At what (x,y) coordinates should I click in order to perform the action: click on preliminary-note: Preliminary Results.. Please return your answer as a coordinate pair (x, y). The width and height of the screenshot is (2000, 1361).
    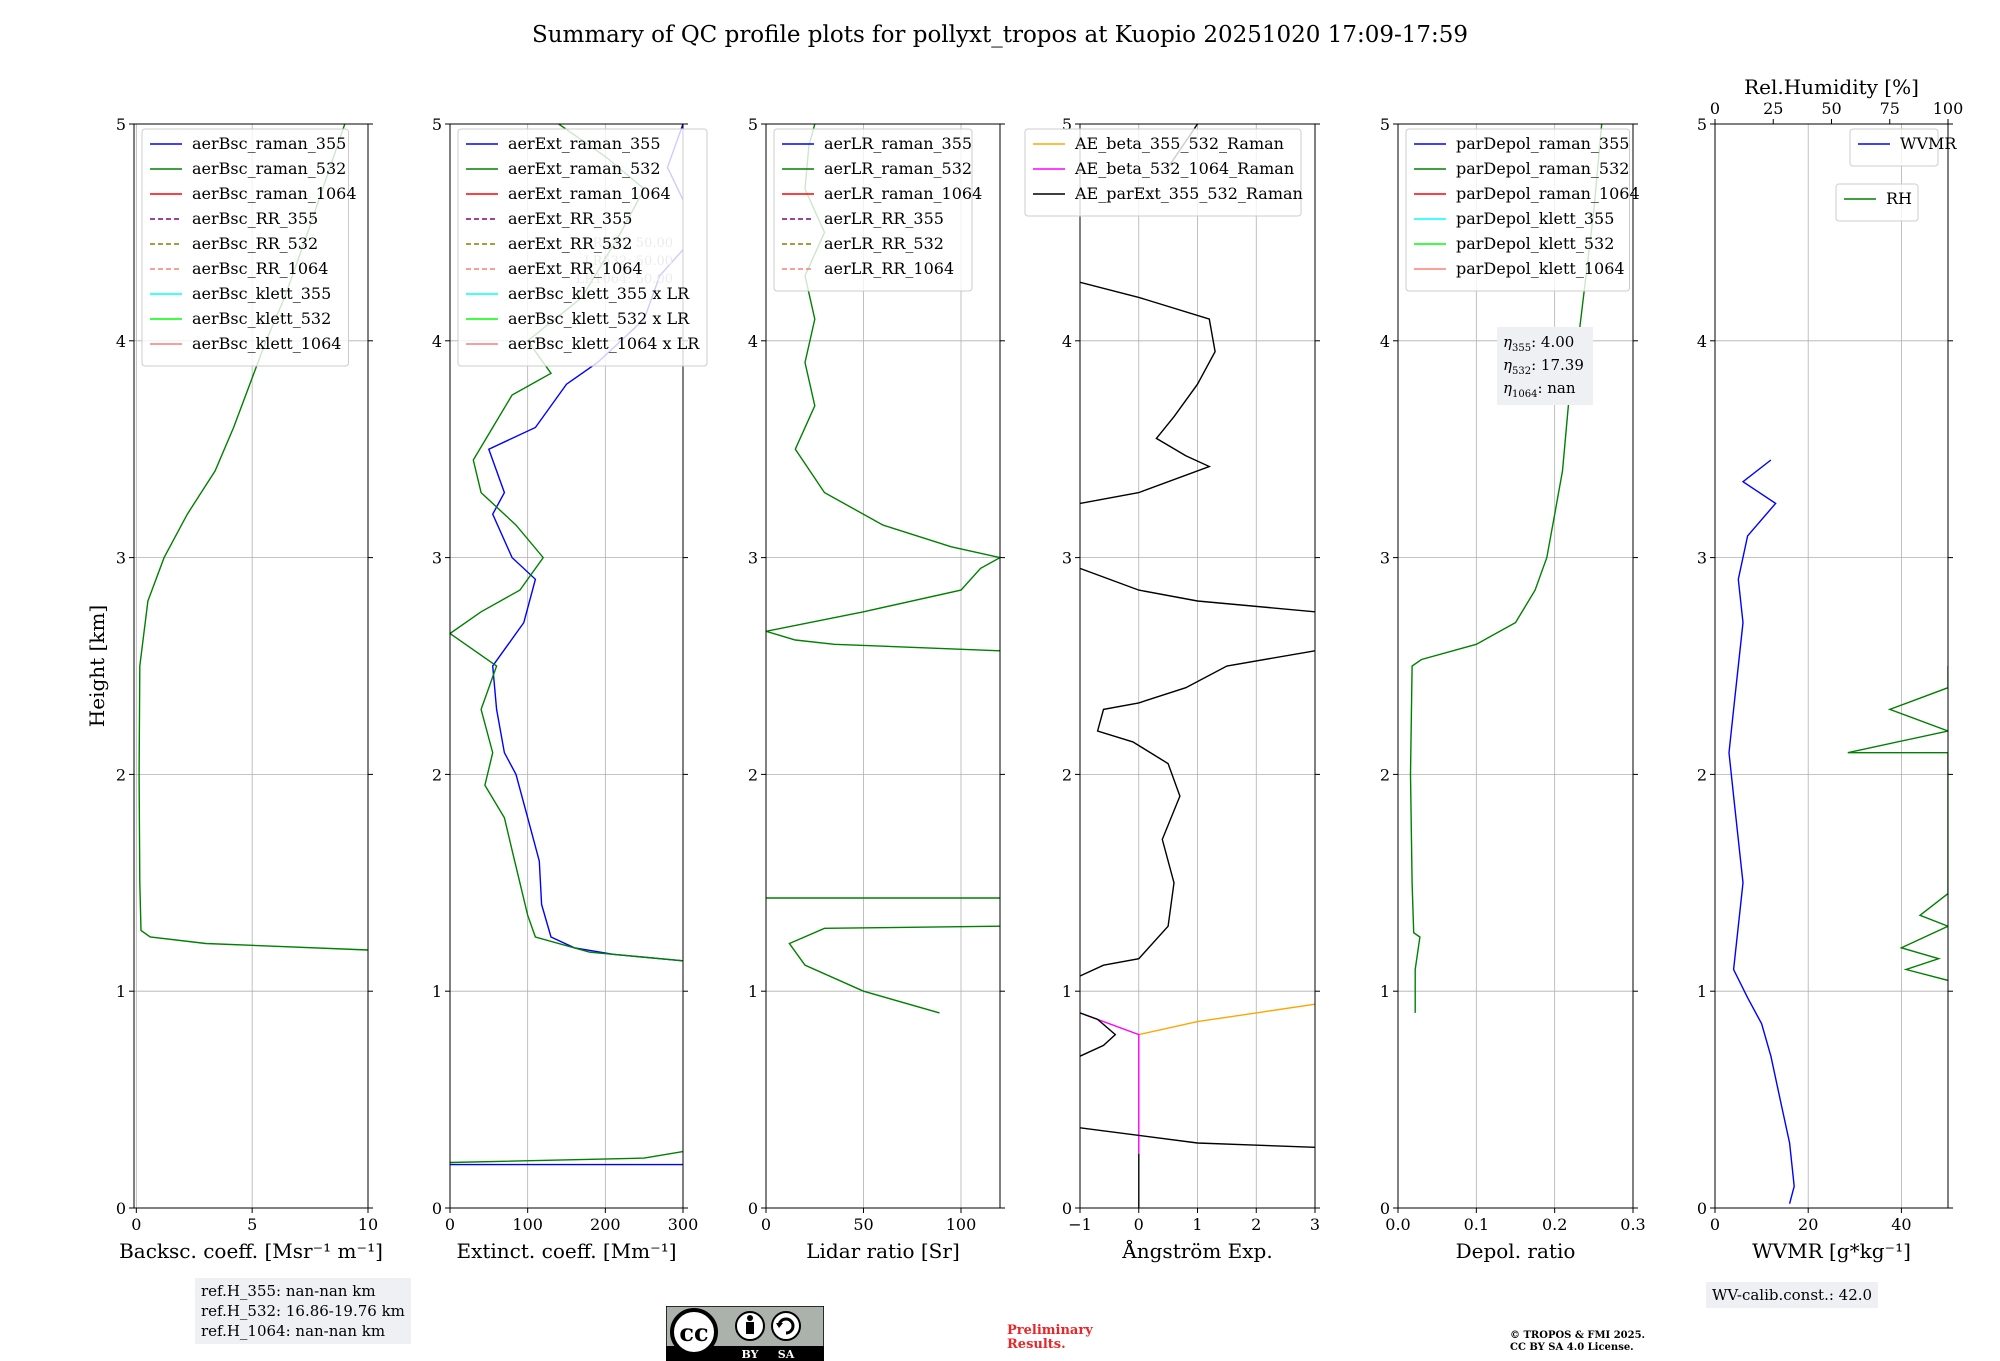
    Looking at the image, I should click on (1050, 1338).